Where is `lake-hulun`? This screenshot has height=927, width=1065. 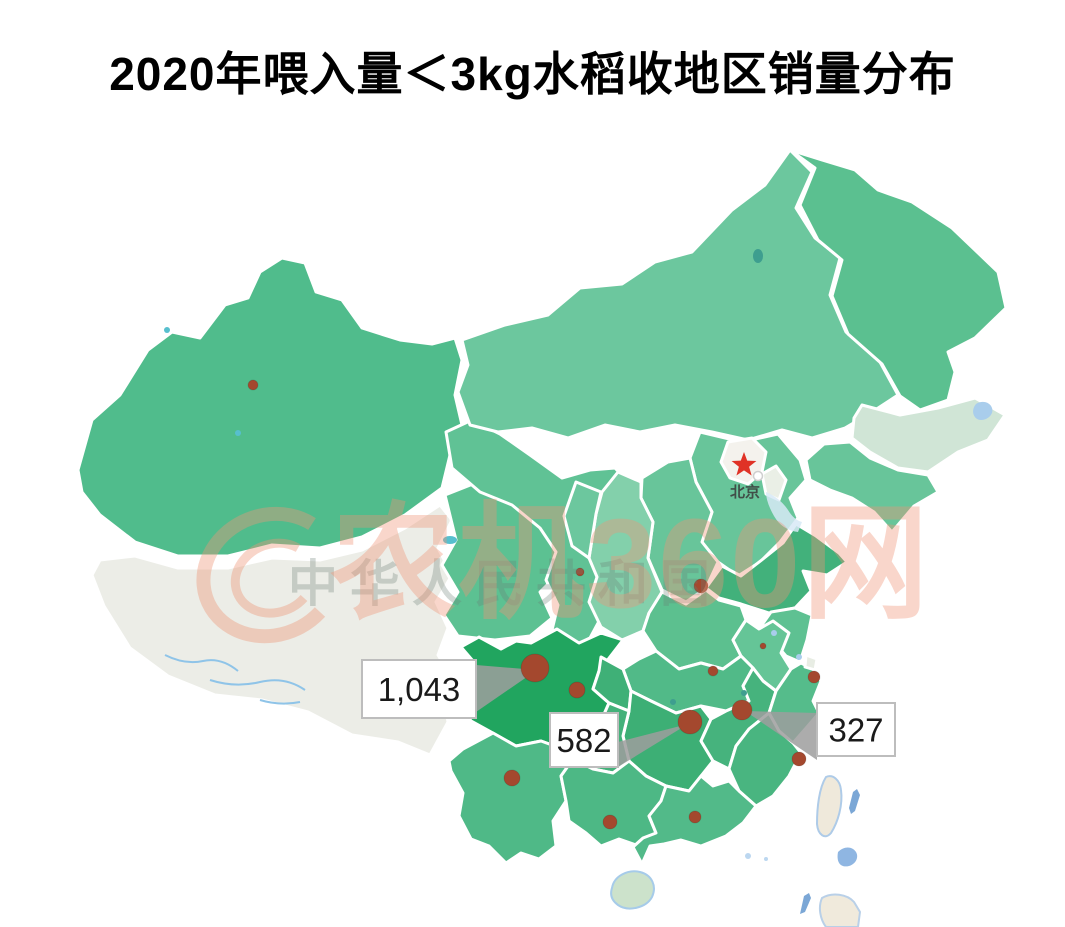
lake-hulun is located at coordinates (758, 256).